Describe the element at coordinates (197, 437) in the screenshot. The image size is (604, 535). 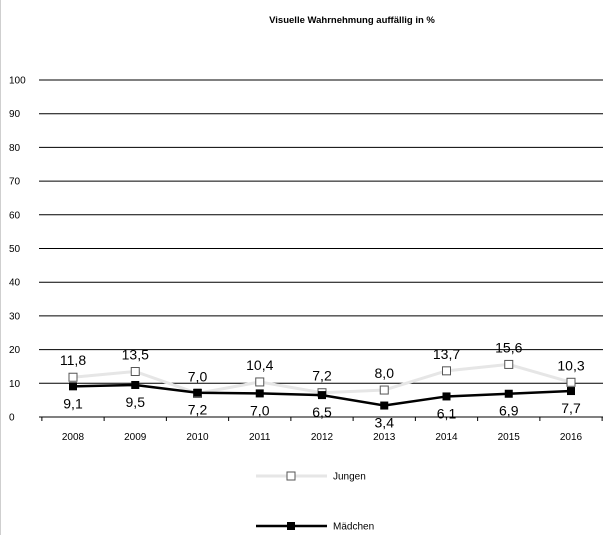
I see `x-tick-label: 2010` at that location.